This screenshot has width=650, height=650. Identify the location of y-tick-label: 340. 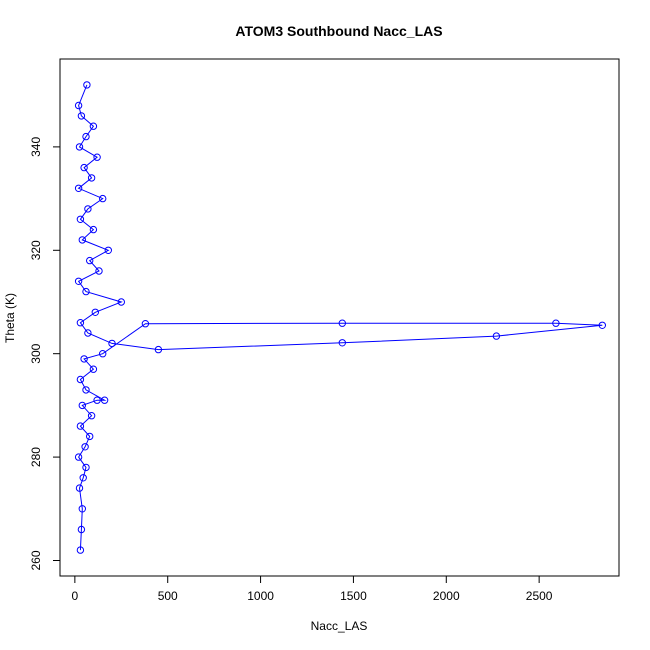
(36, 147).